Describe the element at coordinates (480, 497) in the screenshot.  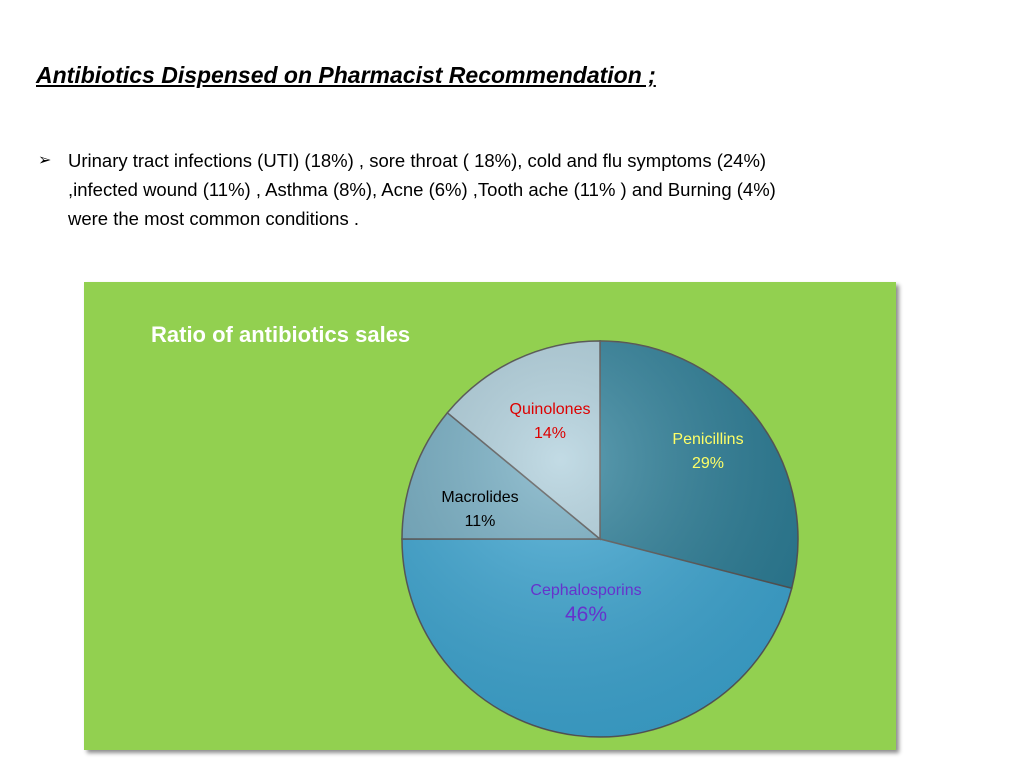
I see `slice-name: Macrolides` at that location.